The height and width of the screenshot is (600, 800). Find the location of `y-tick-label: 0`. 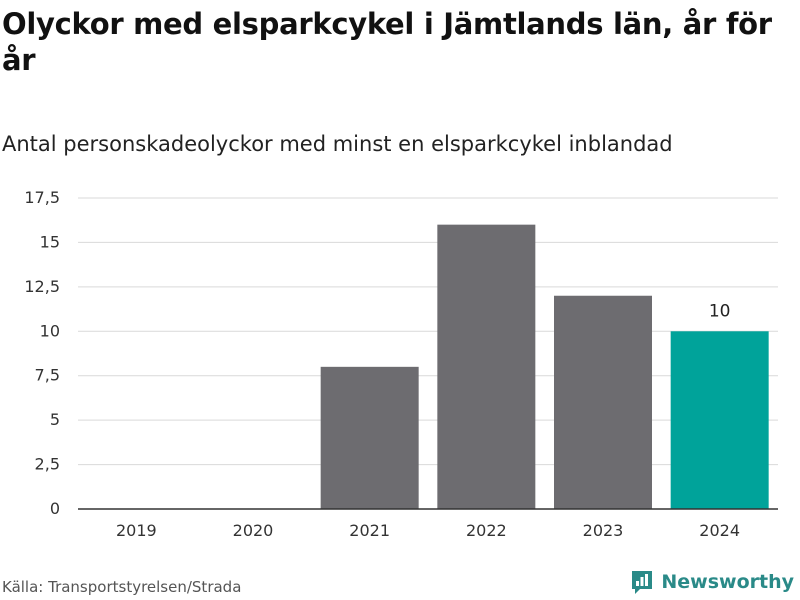

y-tick-label: 0 is located at coordinates (55, 508).